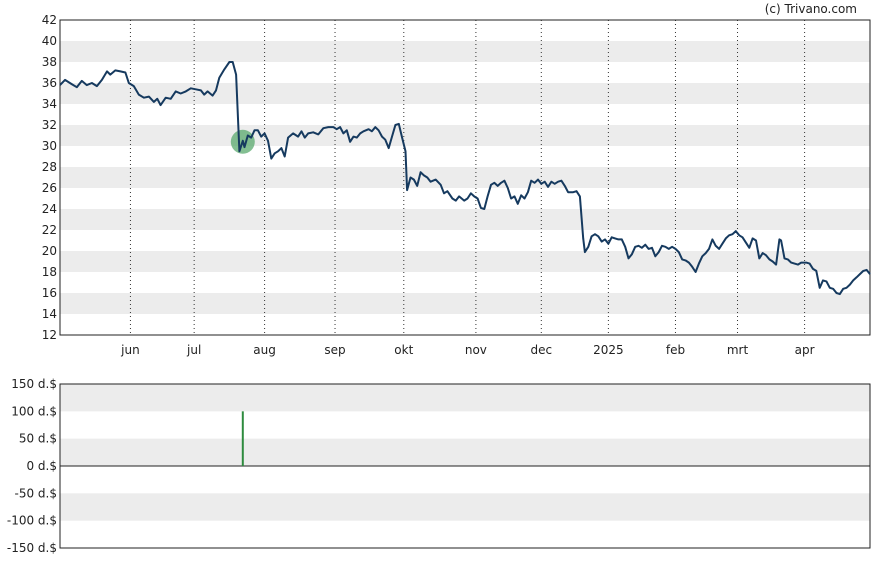 The width and height of the screenshot is (888, 565). What do you see at coordinates (811, 9) in the screenshot?
I see `credit-label: (c) Trivano.com` at bounding box center [811, 9].